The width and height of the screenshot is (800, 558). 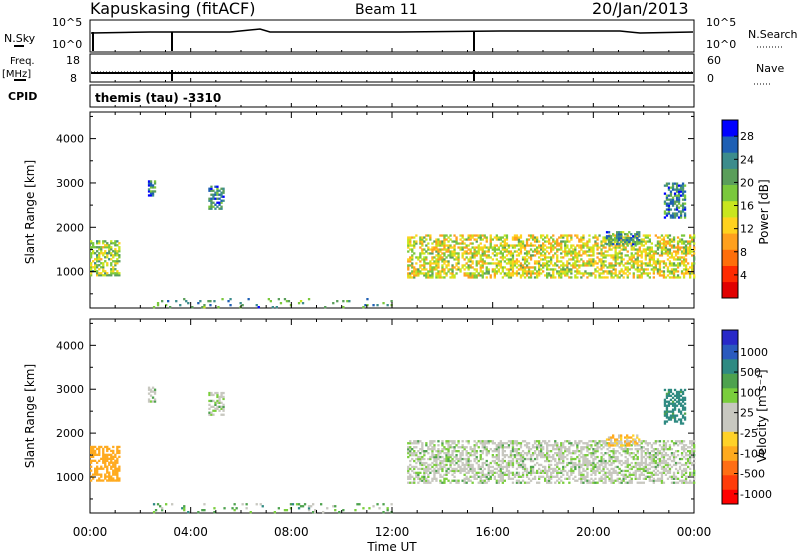 What do you see at coordinates (773, 34) in the screenshot?
I see `nsearch-label: N.Search` at bounding box center [773, 34].